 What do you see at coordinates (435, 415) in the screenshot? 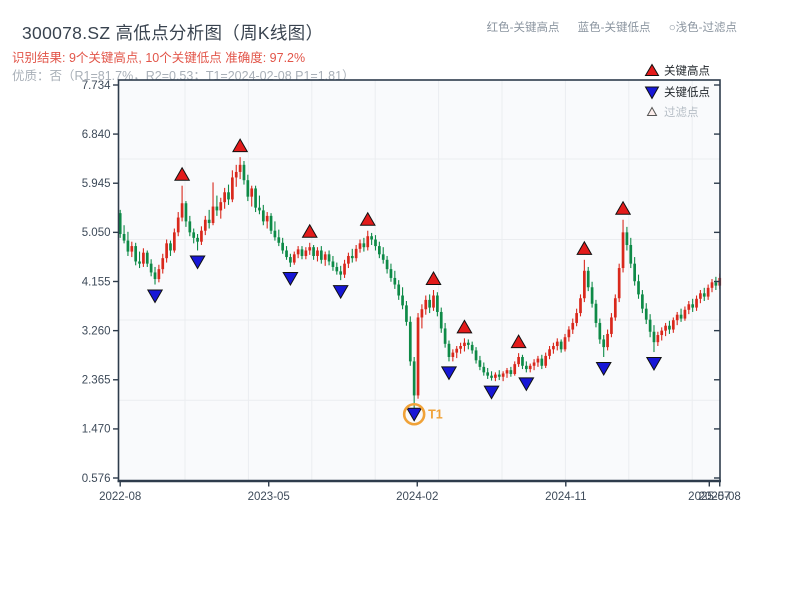
I see `t1-label: T1` at bounding box center [435, 415].